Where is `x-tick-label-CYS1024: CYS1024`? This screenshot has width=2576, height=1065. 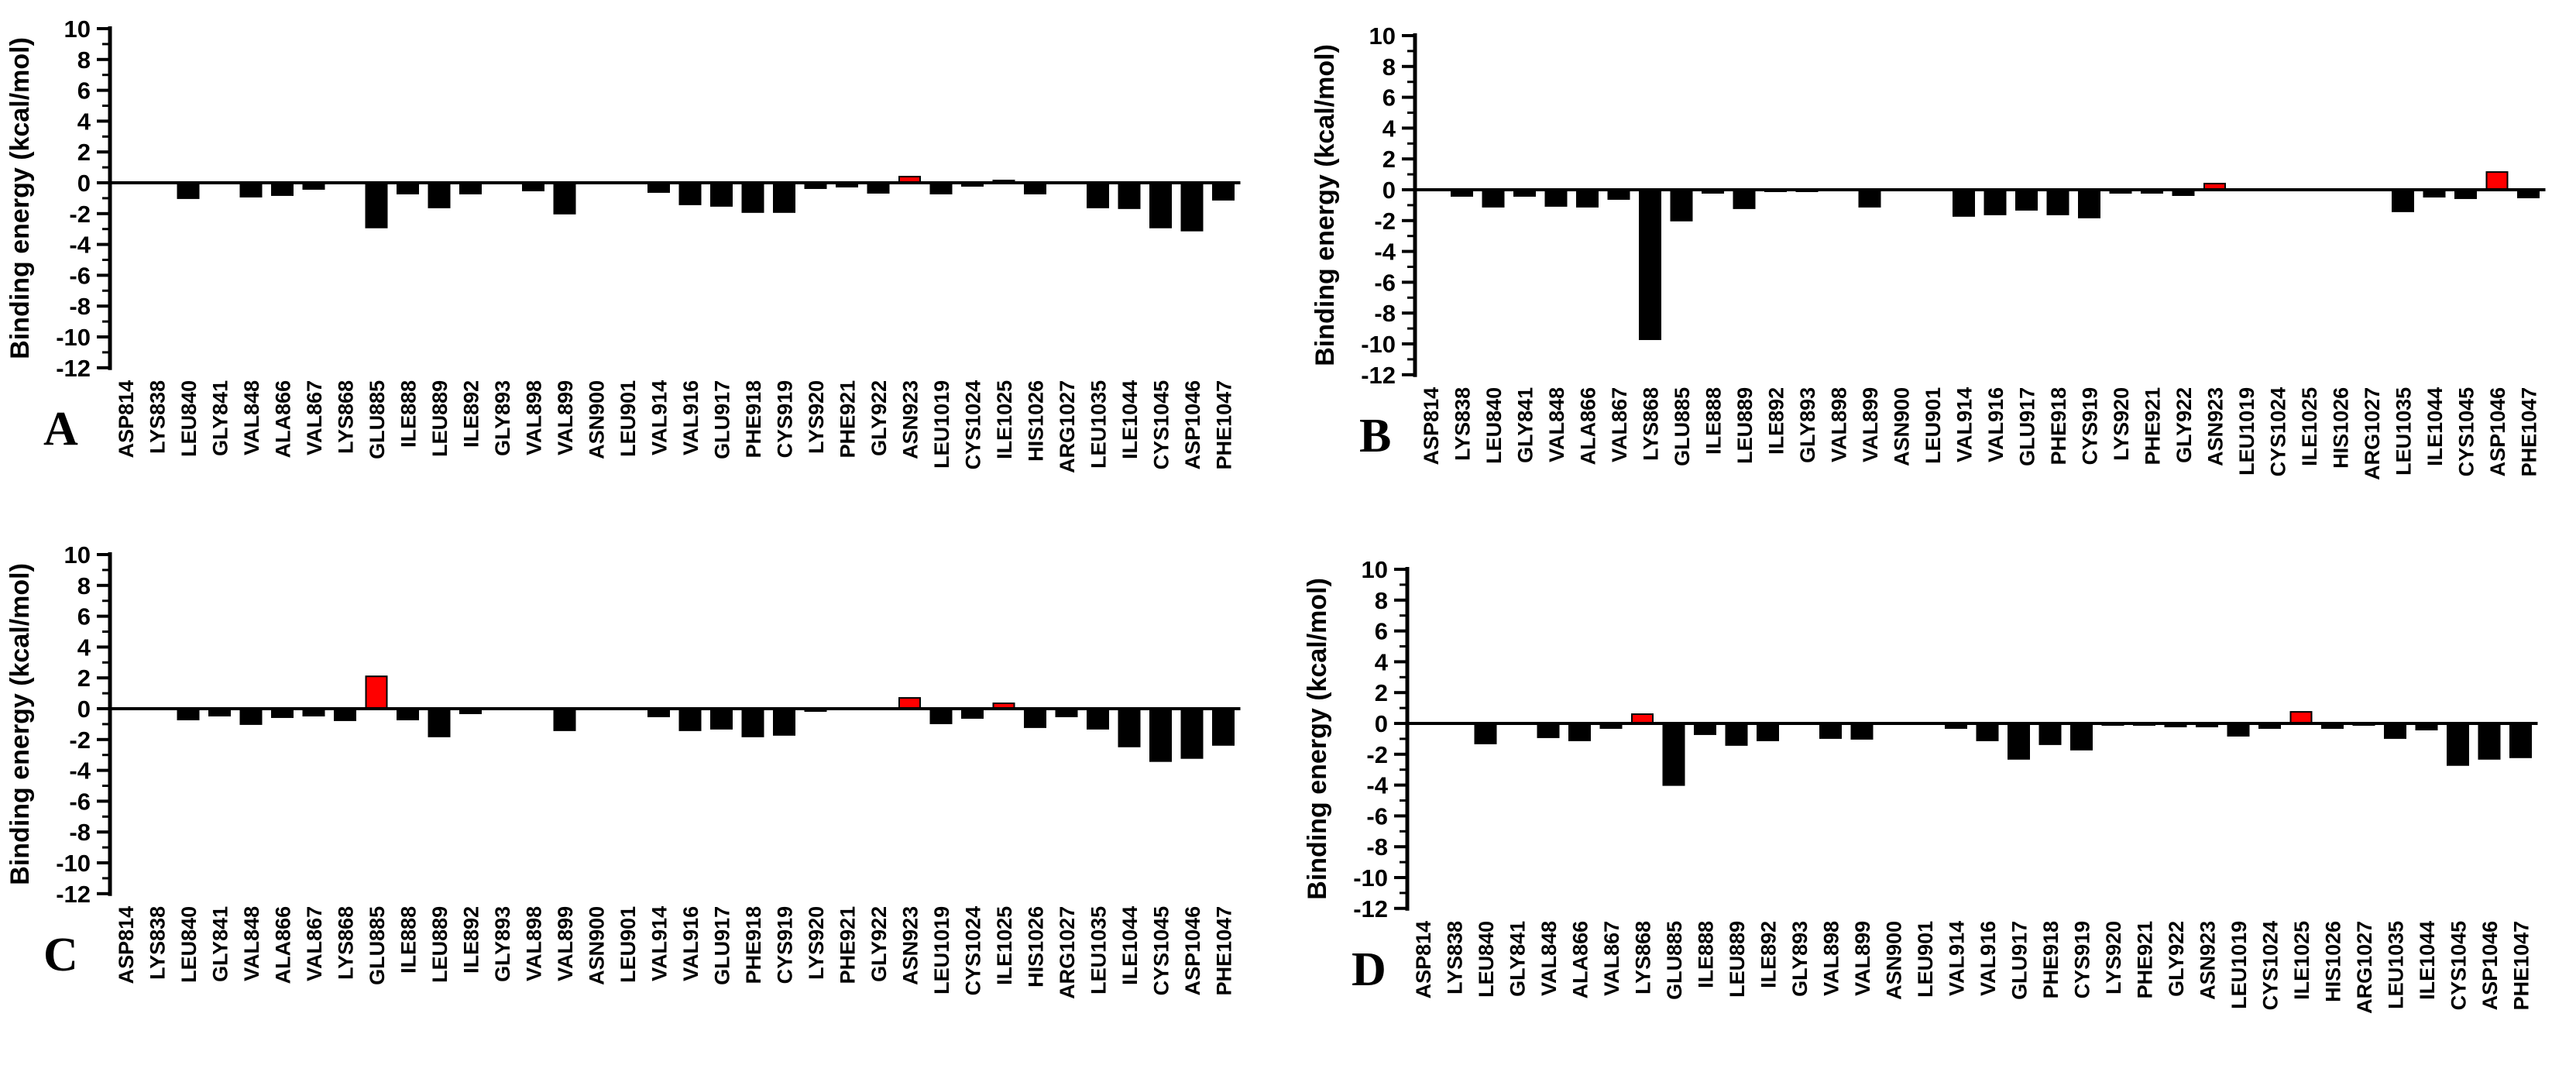
x-tick-label-CYS1024: CYS1024 is located at coordinates (973, 425).